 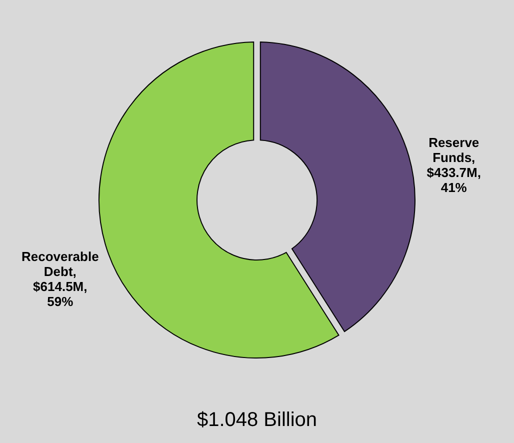 What do you see at coordinates (257, 420) in the screenshot?
I see `text: $1.048 Billion` at bounding box center [257, 420].